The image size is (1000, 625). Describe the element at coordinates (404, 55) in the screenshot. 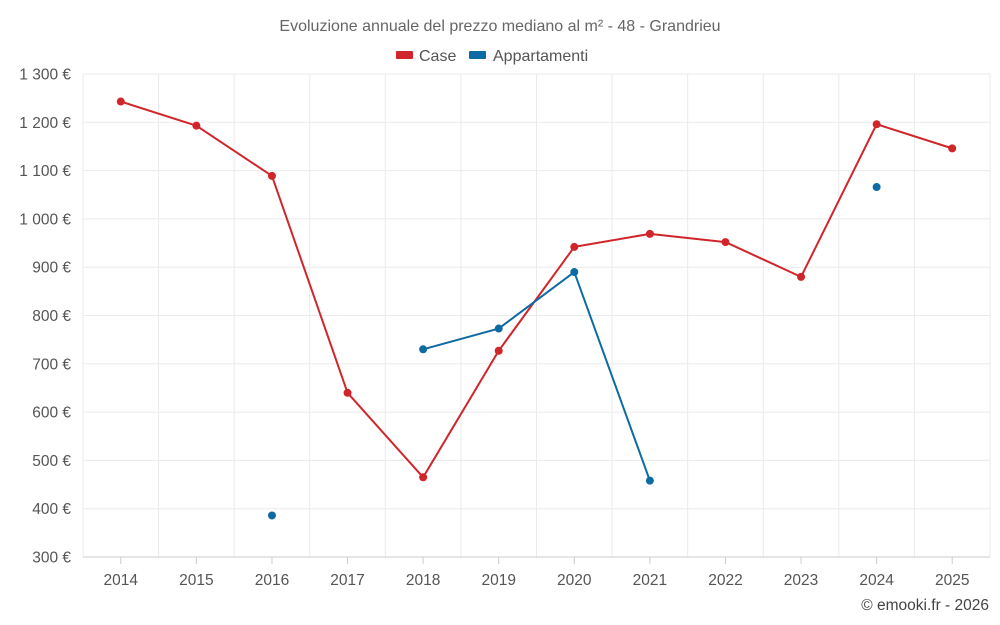

I see `legend-swatch-case` at that location.